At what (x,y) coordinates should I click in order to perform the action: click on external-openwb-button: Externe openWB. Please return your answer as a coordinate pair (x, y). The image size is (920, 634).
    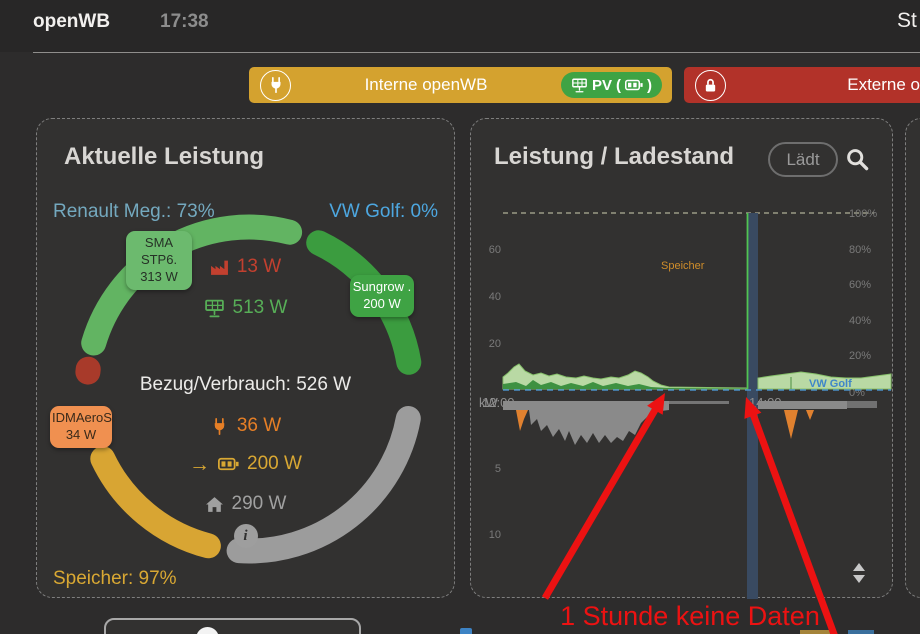
    Looking at the image, I should click on (802, 85).